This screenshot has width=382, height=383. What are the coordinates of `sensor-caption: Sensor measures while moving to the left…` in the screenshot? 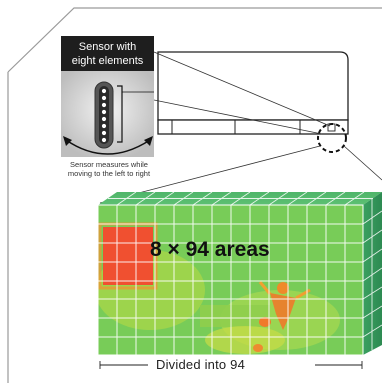 It's located at (109, 169).